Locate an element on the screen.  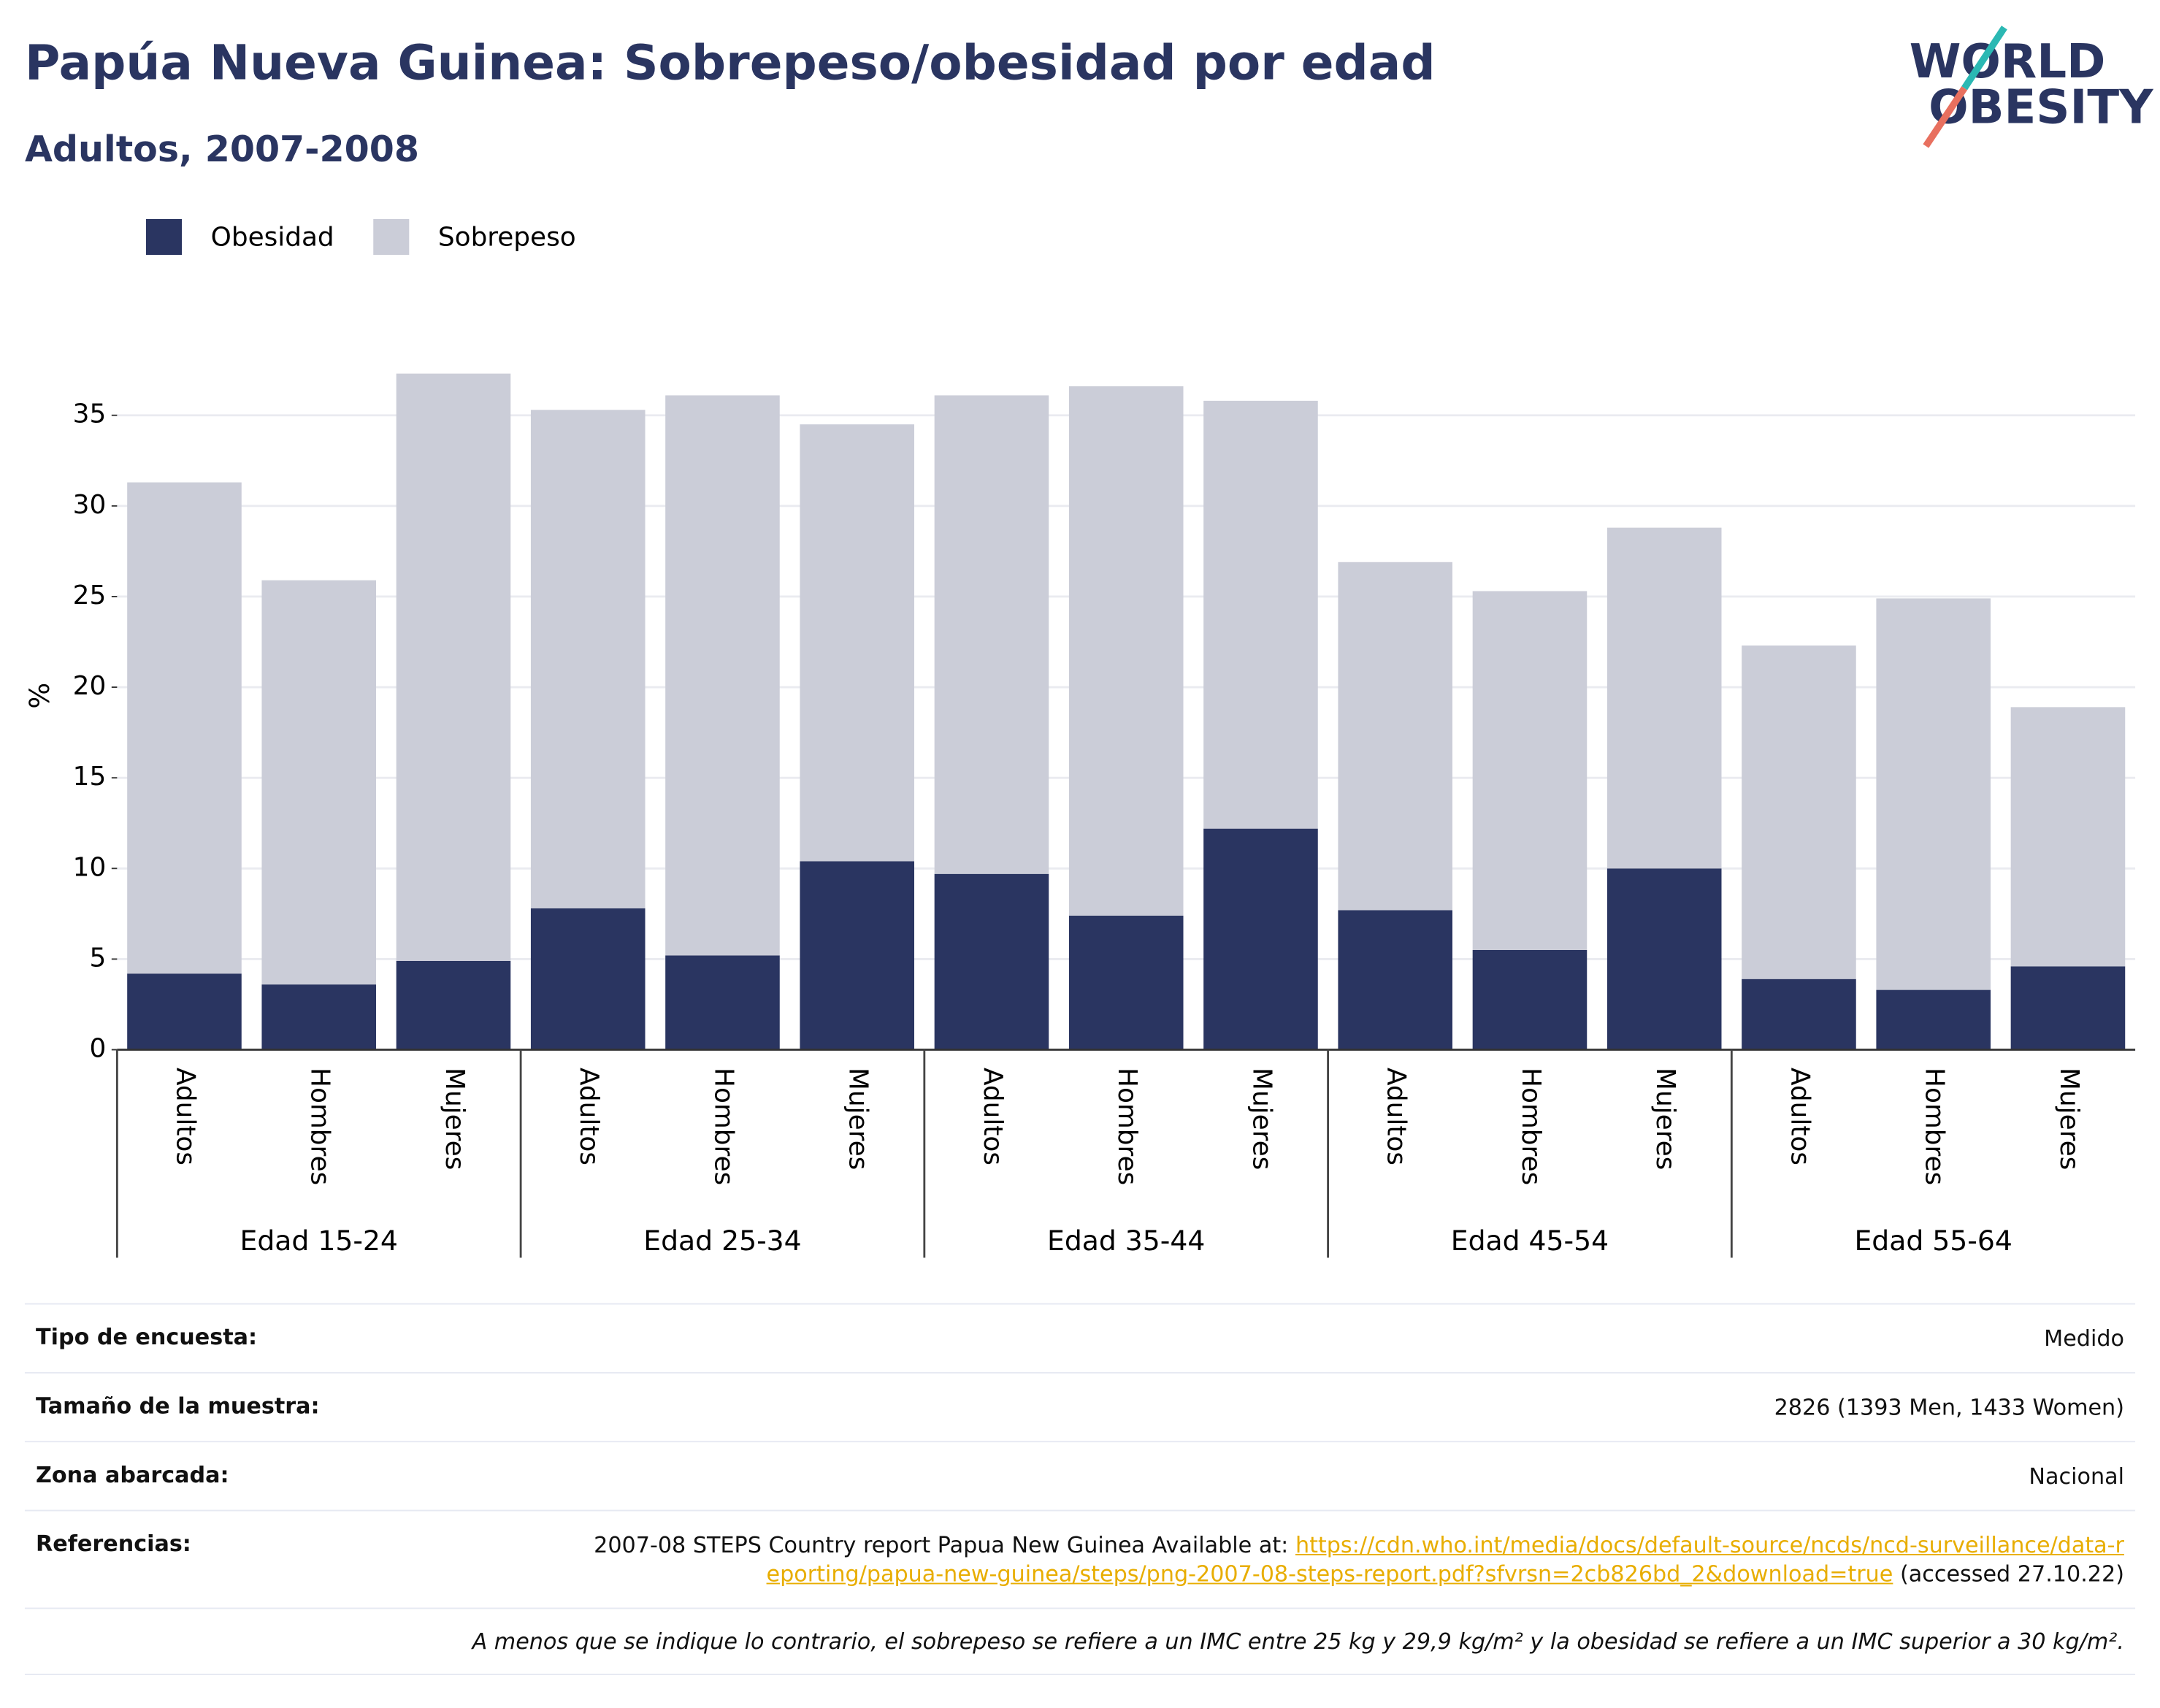
y-tick-label: 5 is located at coordinates (97, 958).